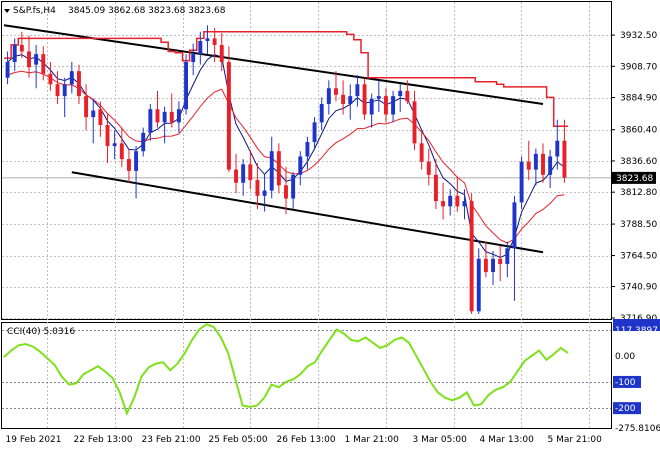  Describe the element at coordinates (634, 179) in the screenshot. I see `current-price-label: 3823.68` at that location.